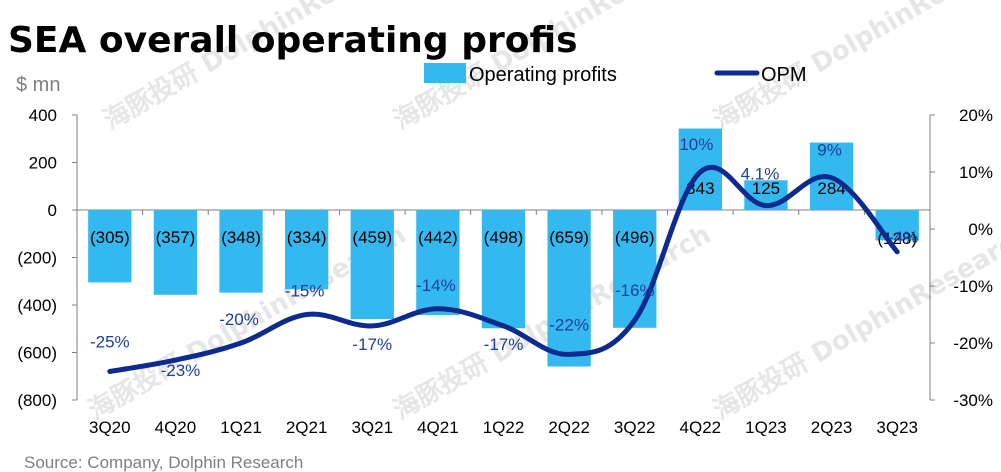  I want to click on opm-label-4Q21: -14%, so click(436, 285).